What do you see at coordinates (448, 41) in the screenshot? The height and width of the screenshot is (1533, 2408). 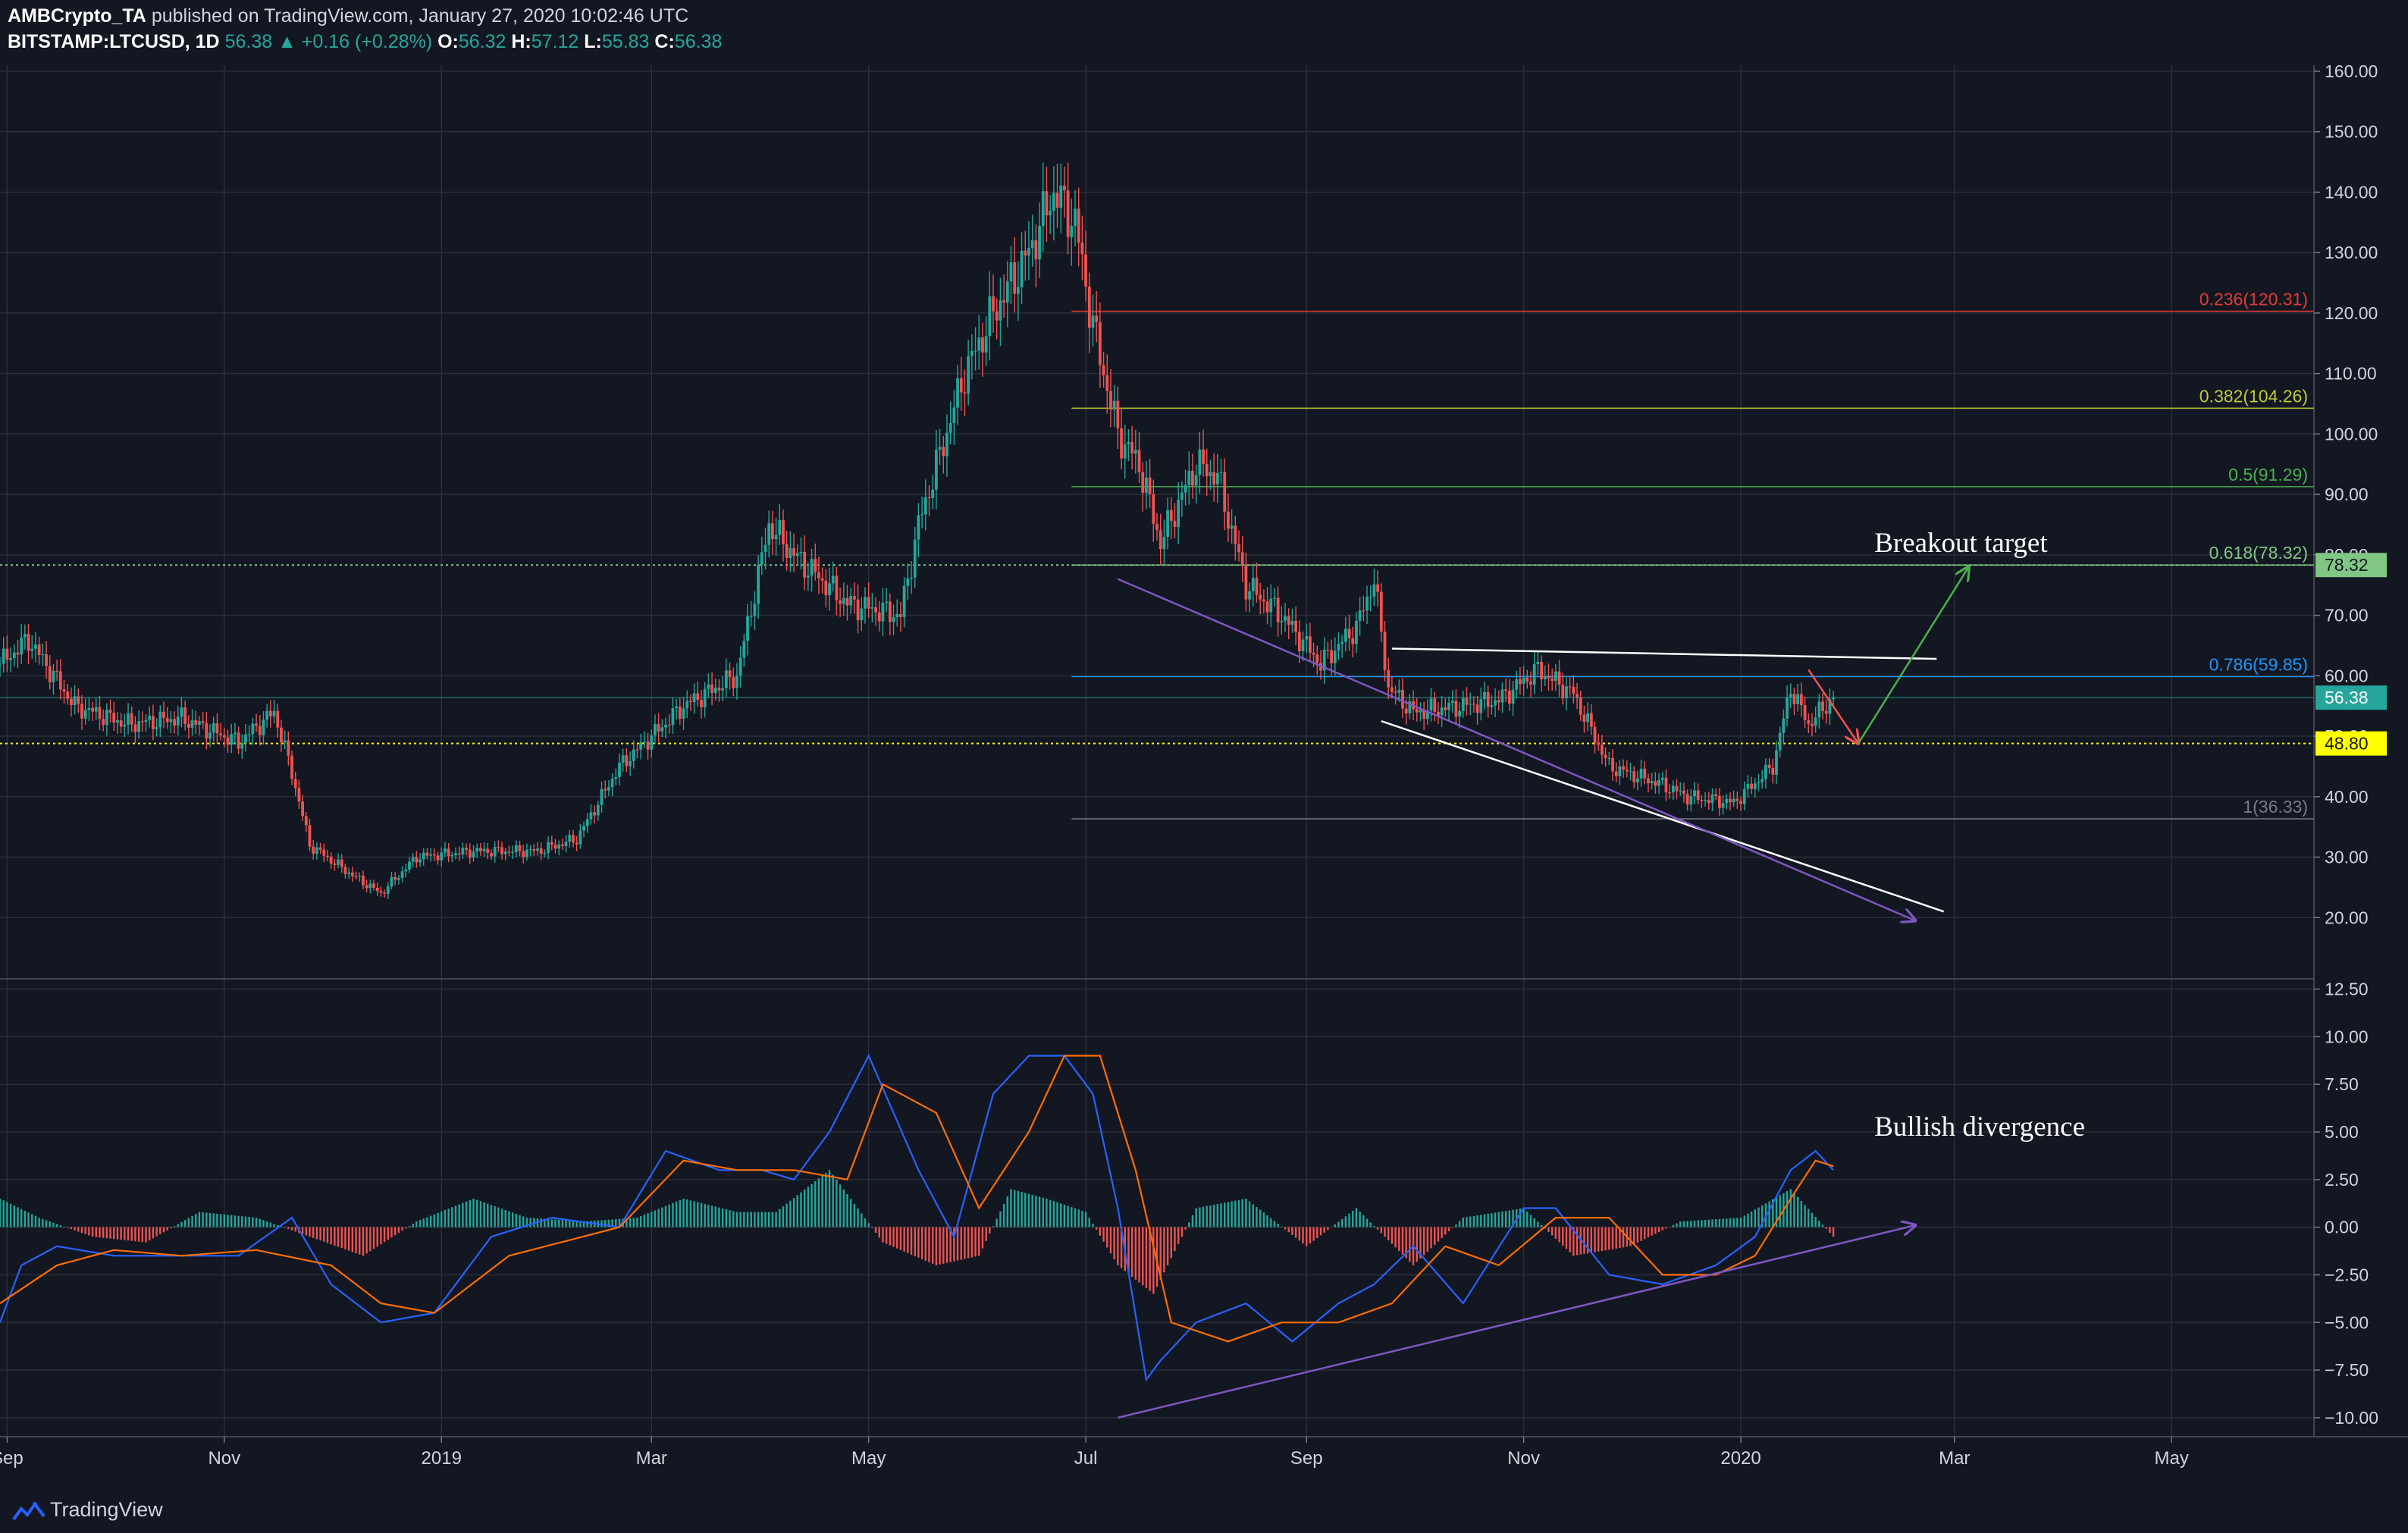 I see `open-label: O:` at bounding box center [448, 41].